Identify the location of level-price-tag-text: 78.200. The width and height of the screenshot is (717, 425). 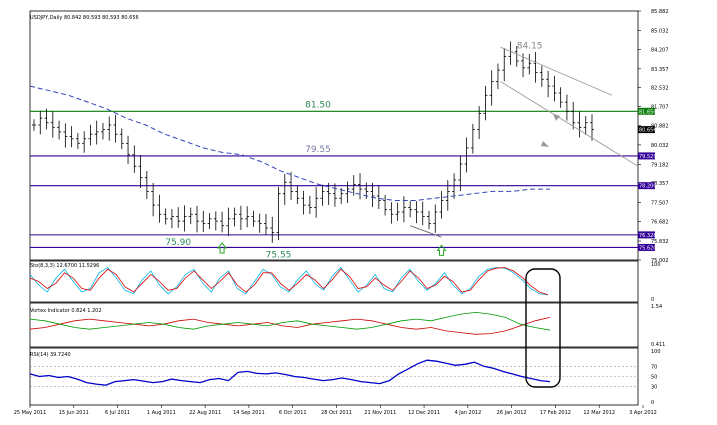
(648, 187).